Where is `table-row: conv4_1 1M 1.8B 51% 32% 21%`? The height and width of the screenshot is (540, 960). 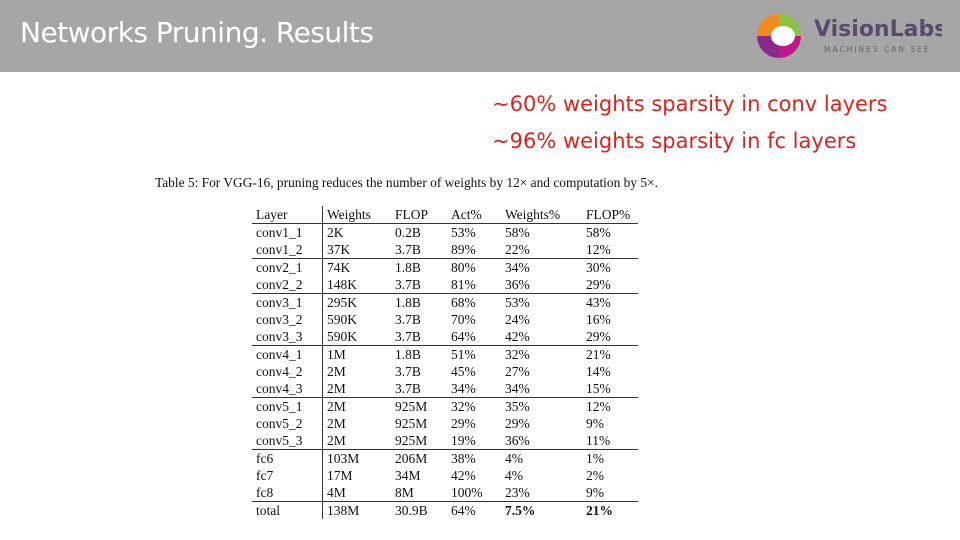 table-row: conv4_1 1M 1.8B 51% 32% 21% is located at coordinates (445, 354).